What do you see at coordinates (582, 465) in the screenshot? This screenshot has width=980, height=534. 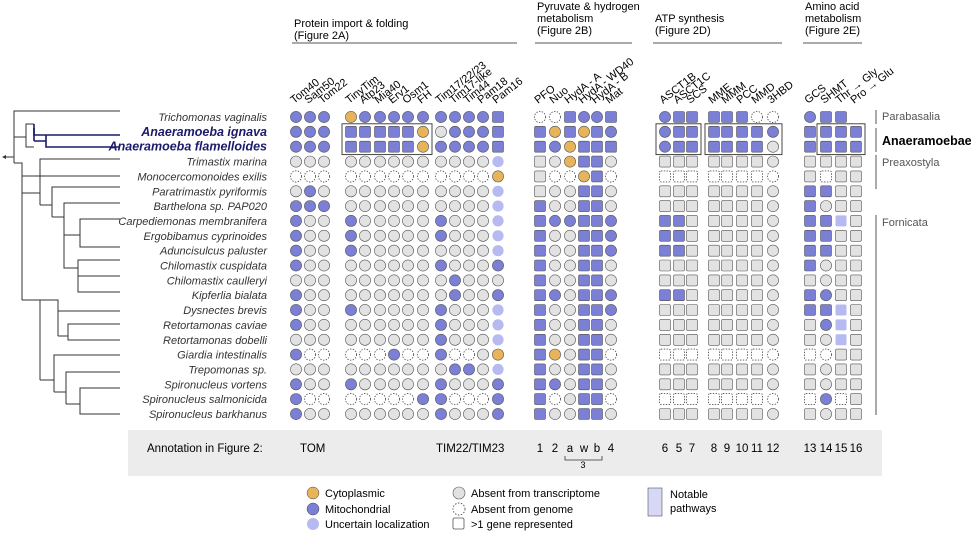 I see `annotation-sub: 3` at bounding box center [582, 465].